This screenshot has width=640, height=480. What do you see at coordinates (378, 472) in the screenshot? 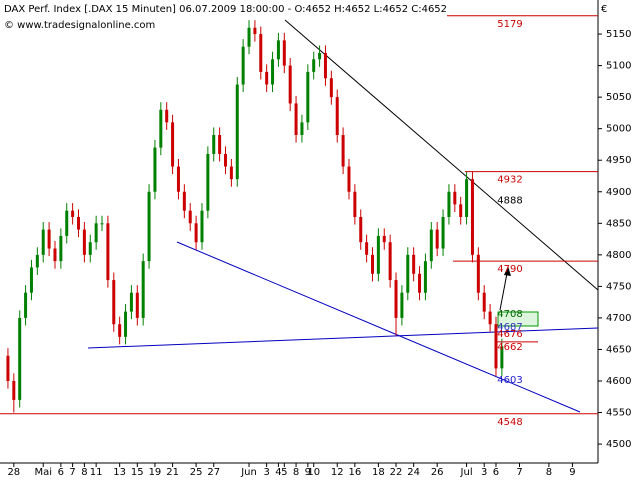
I see `x-tick-label: 18` at bounding box center [378, 472].